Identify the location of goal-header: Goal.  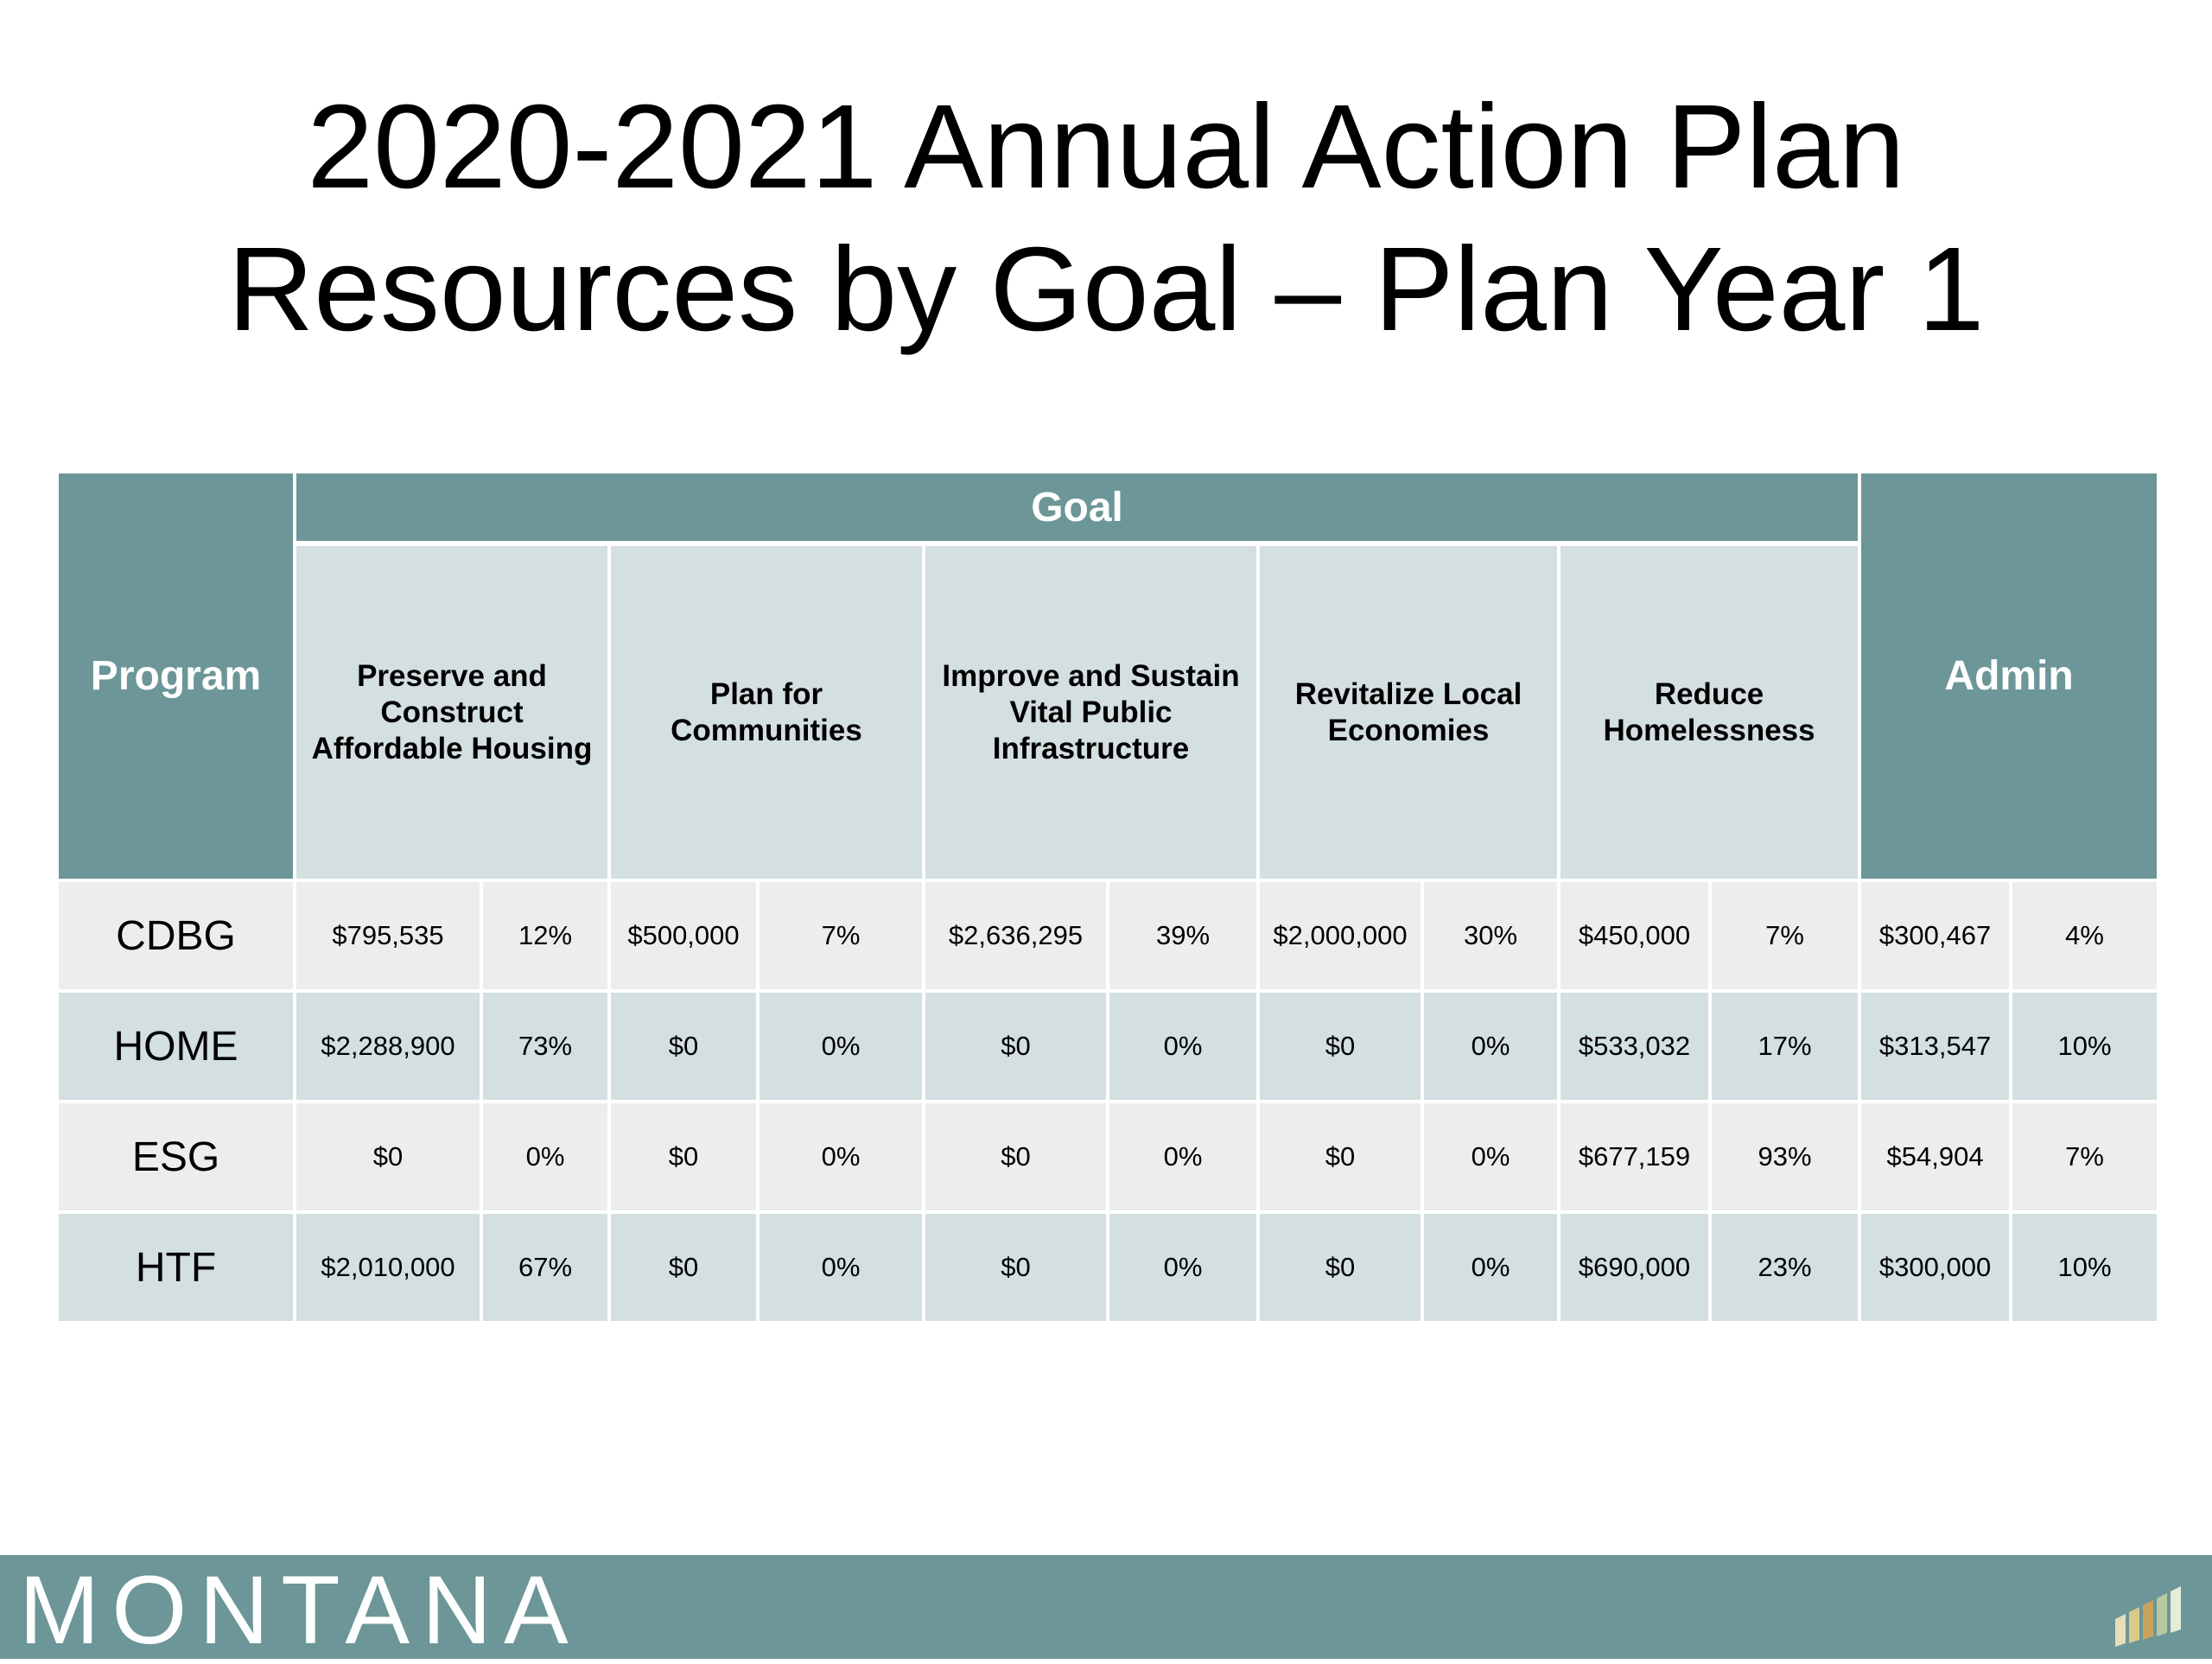
(1077, 508).